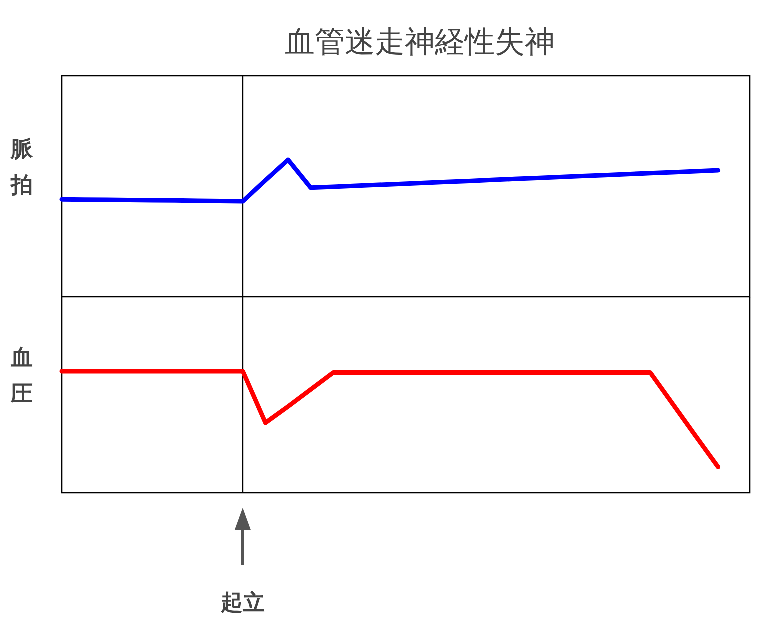 The image size is (762, 623). Describe the element at coordinates (242, 603) in the screenshot. I see `text: 起立` at that location.